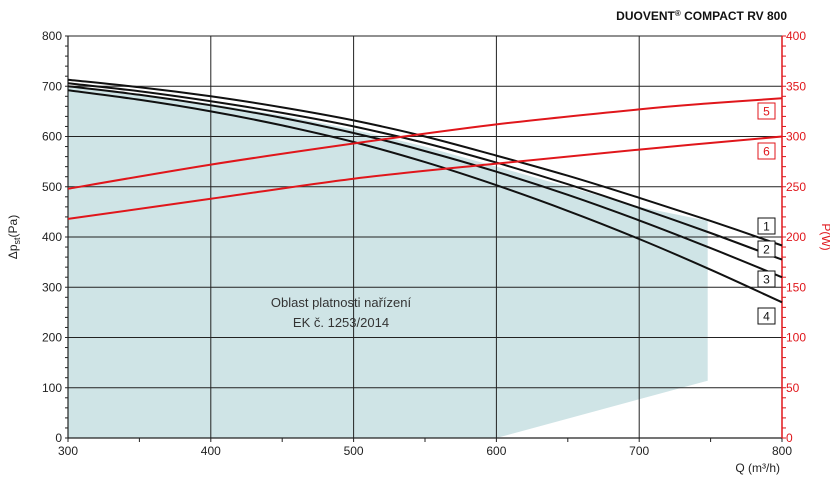 This screenshot has height=478, width=830. Describe the element at coordinates (796, 187) in the screenshot. I see `y-right-tick-label: 250` at that location.